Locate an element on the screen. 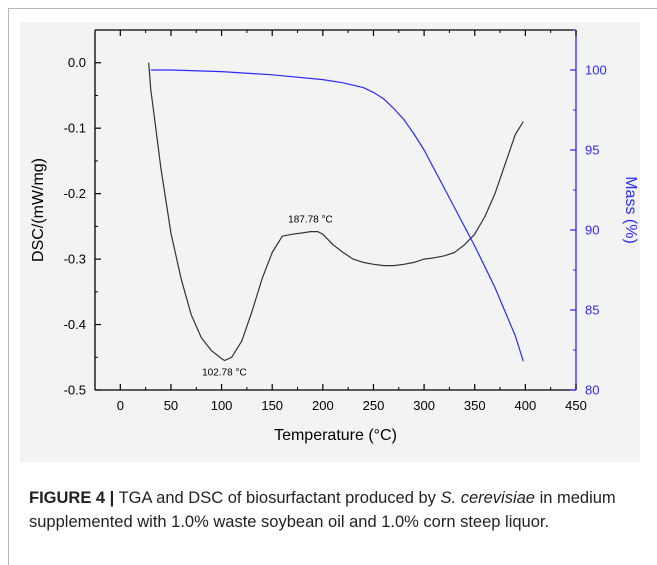 This screenshot has height=565, width=657. x-tick-label: 450 is located at coordinates (576, 405).